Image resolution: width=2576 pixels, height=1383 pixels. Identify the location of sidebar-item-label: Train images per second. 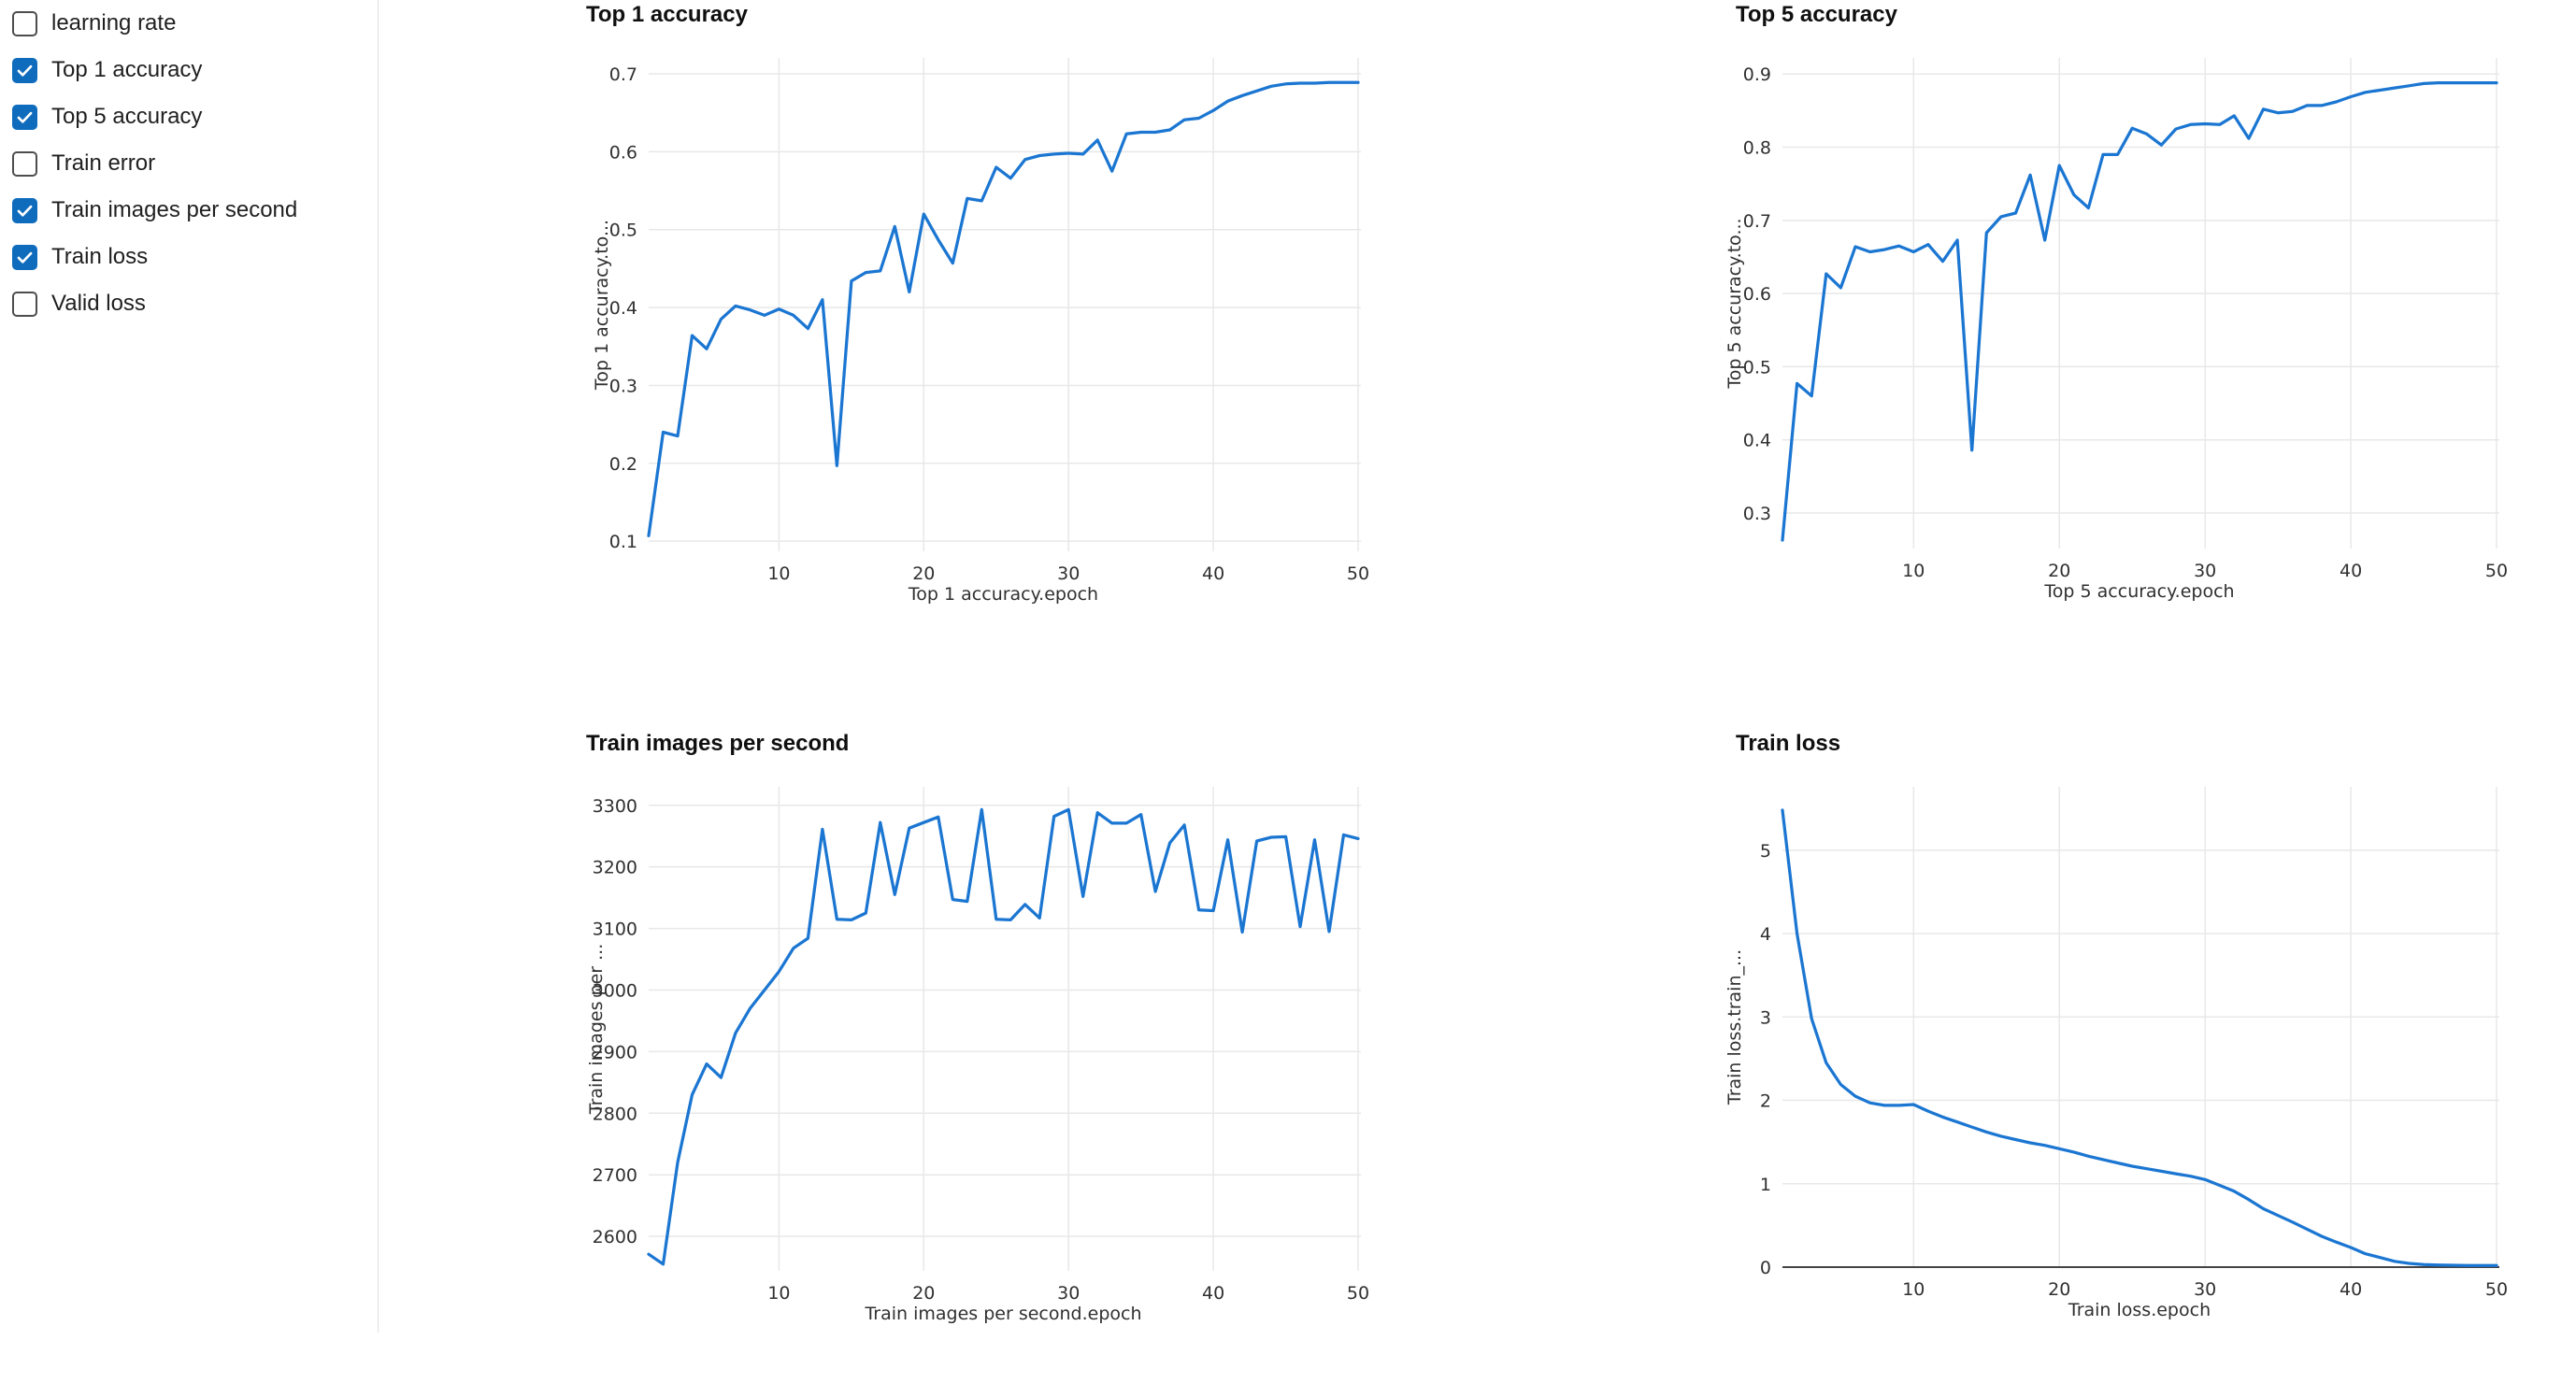
(174, 209).